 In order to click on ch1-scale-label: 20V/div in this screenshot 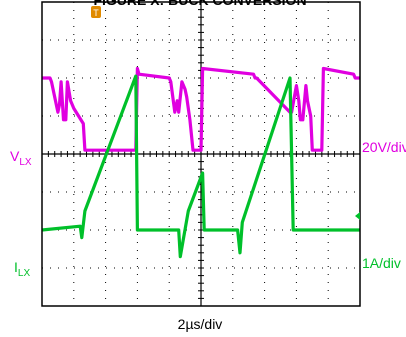, I will do `click(384, 147)`.